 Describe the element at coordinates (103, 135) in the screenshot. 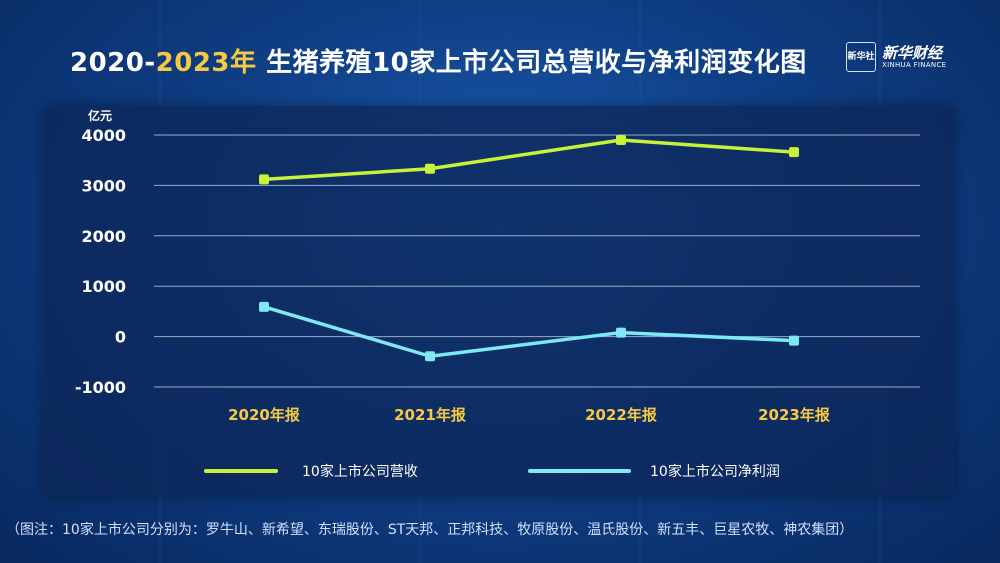

I see `y-tick-label: 4000` at that location.